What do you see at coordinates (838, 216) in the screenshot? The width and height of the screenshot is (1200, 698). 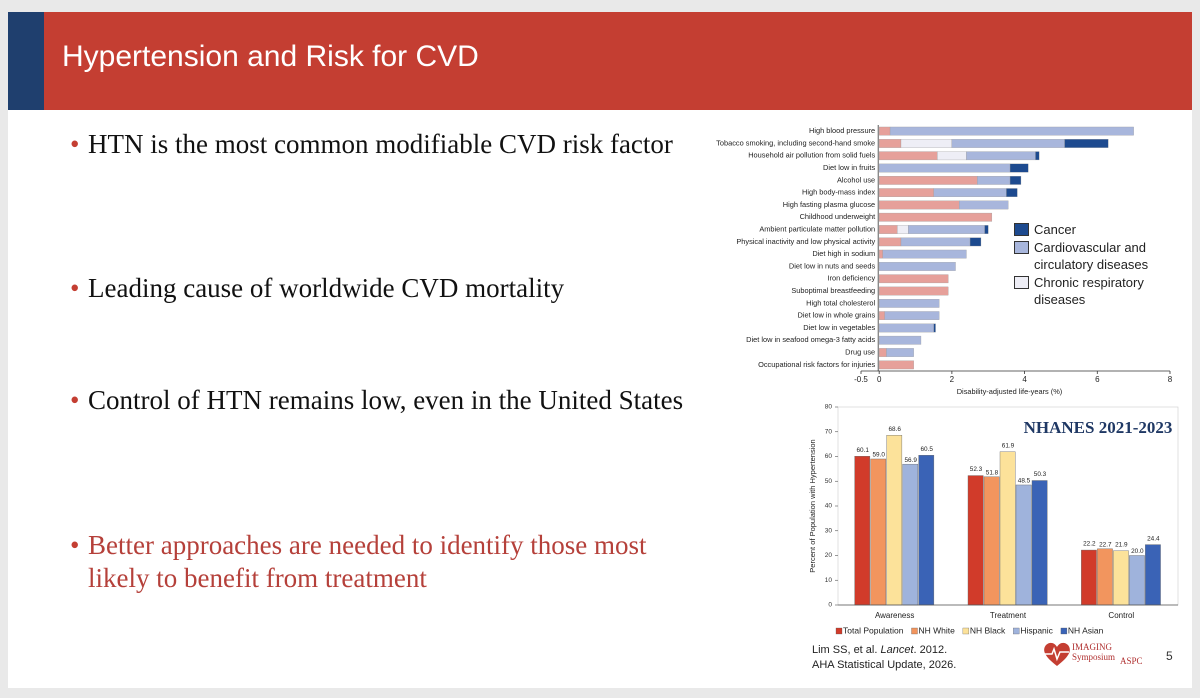 I see `y-tick-label: Childhood underweight` at bounding box center [838, 216].